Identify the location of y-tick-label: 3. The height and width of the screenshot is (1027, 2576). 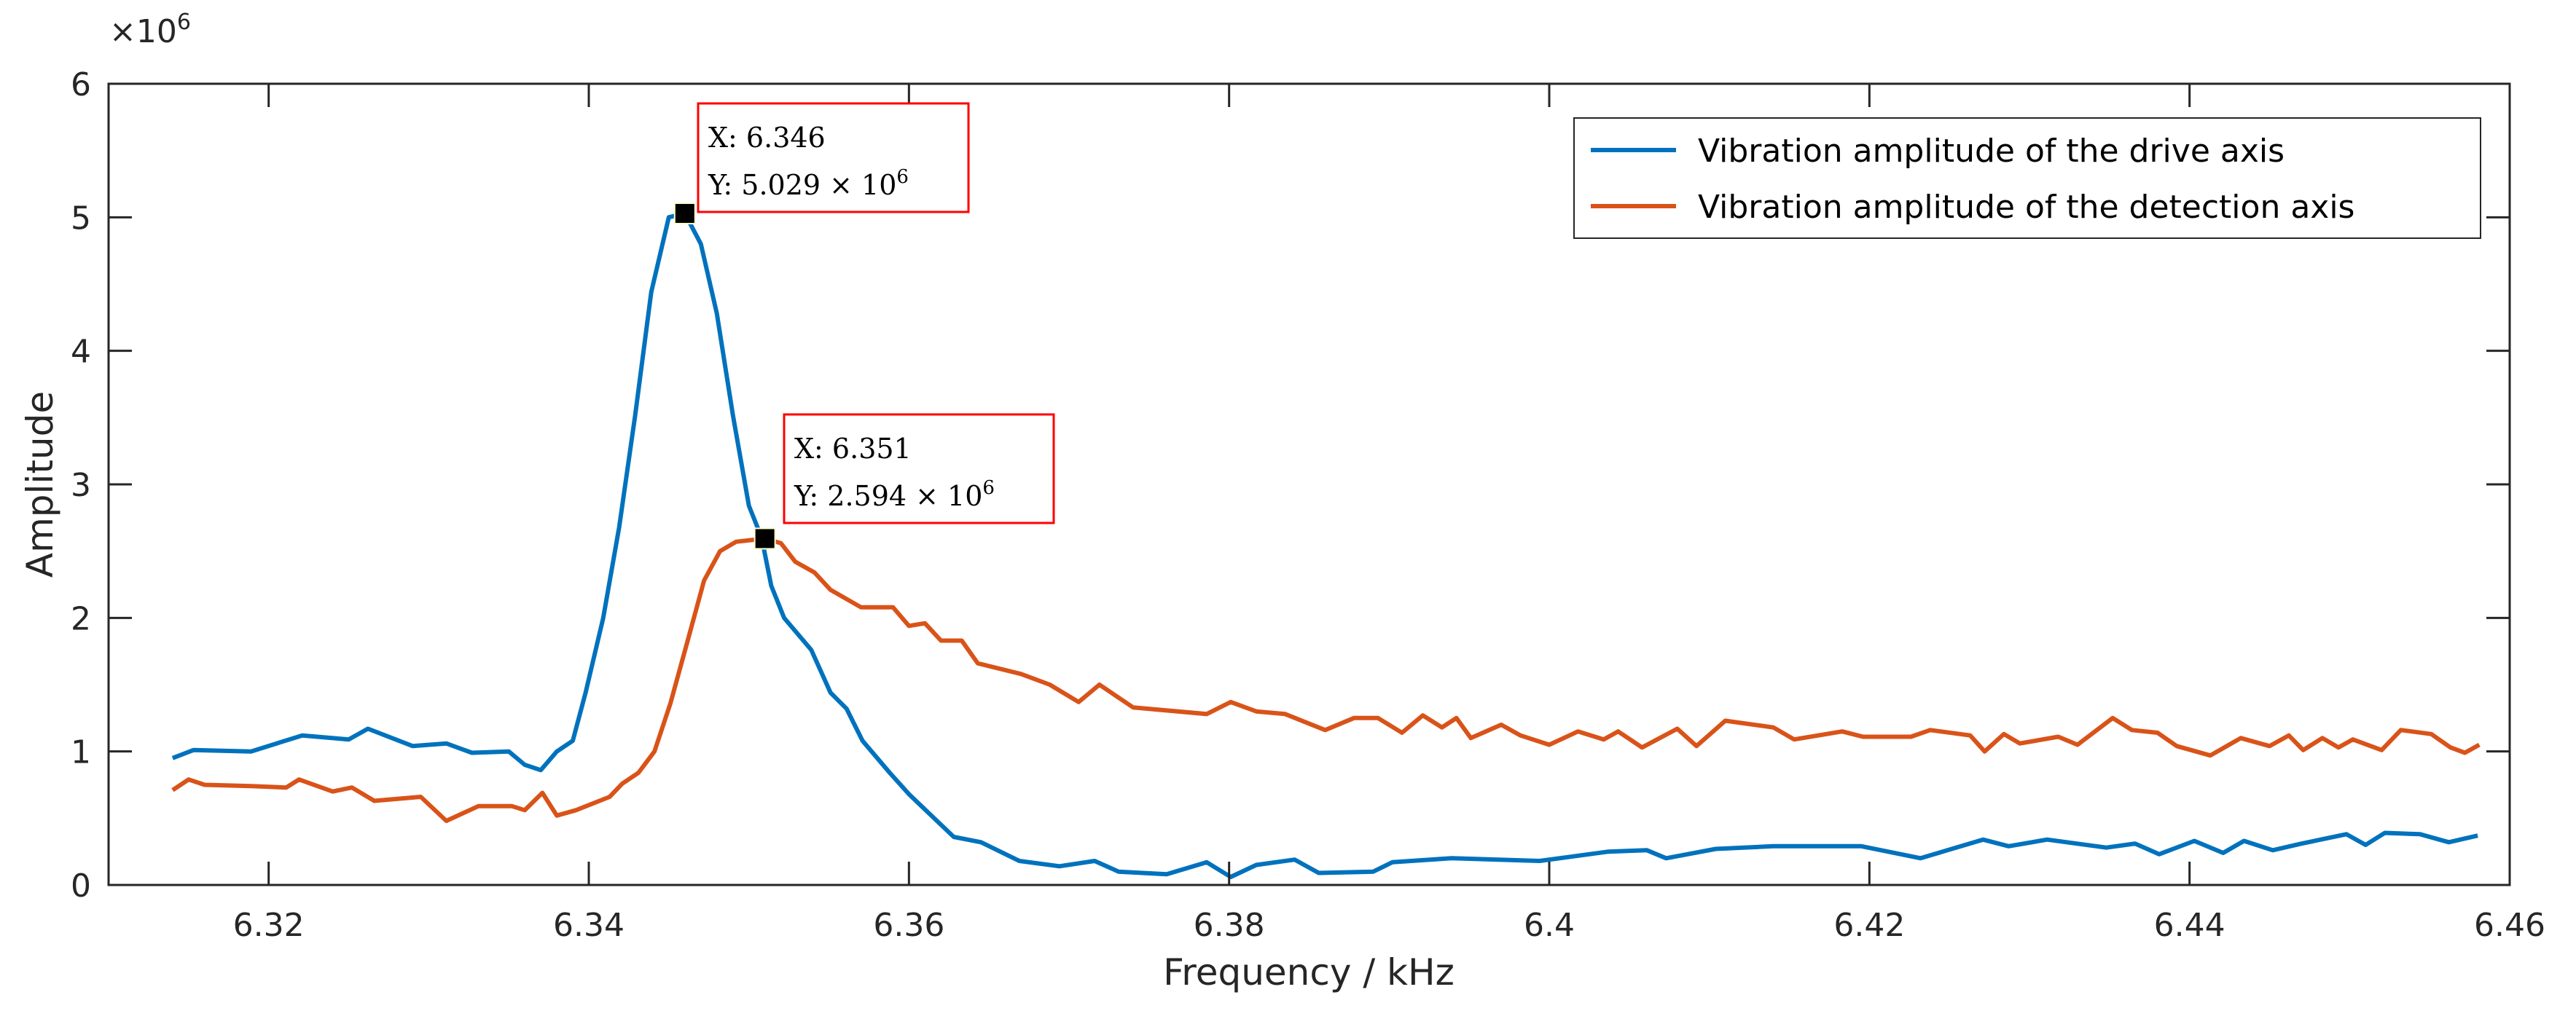
(81, 486).